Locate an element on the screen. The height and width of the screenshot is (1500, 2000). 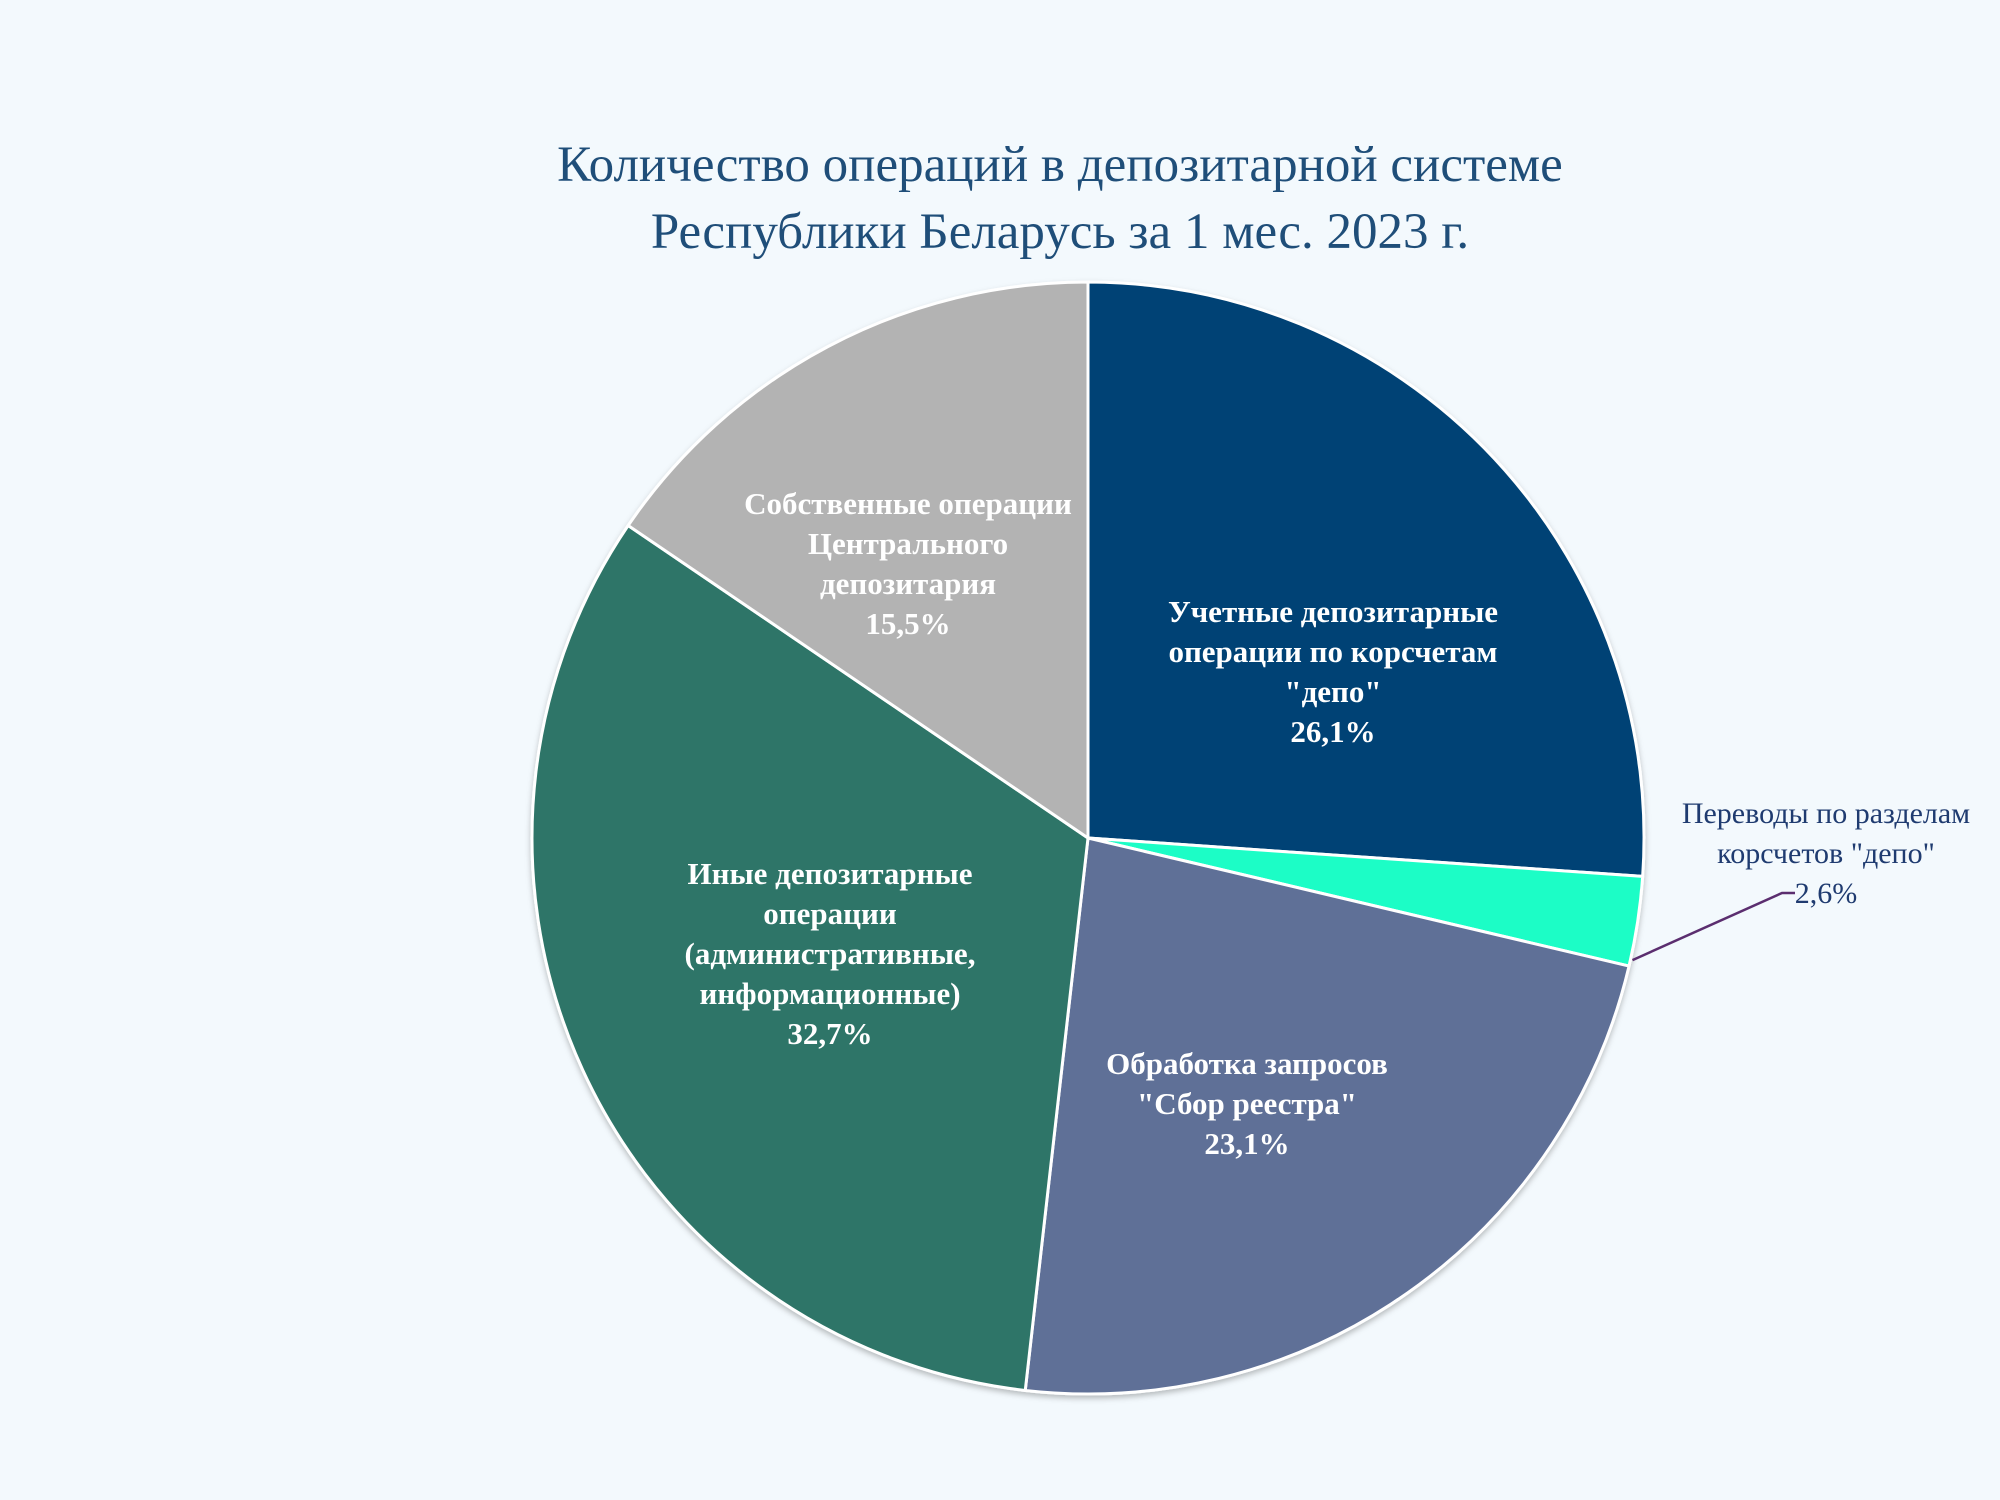
slice-label-line: "Сбор реестра" is located at coordinates (1247, 1103).